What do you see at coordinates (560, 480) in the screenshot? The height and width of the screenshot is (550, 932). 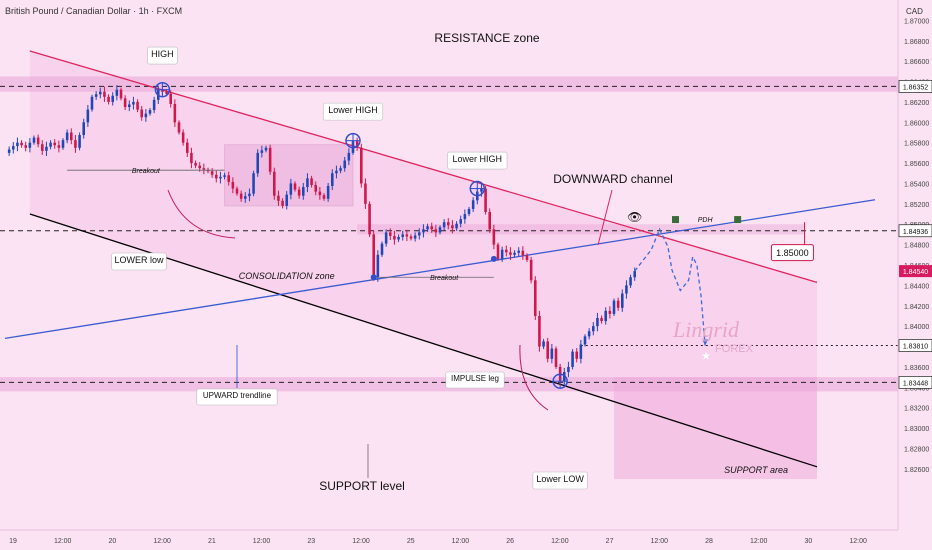 I see `lower-low-caps-label-box` at bounding box center [560, 480].